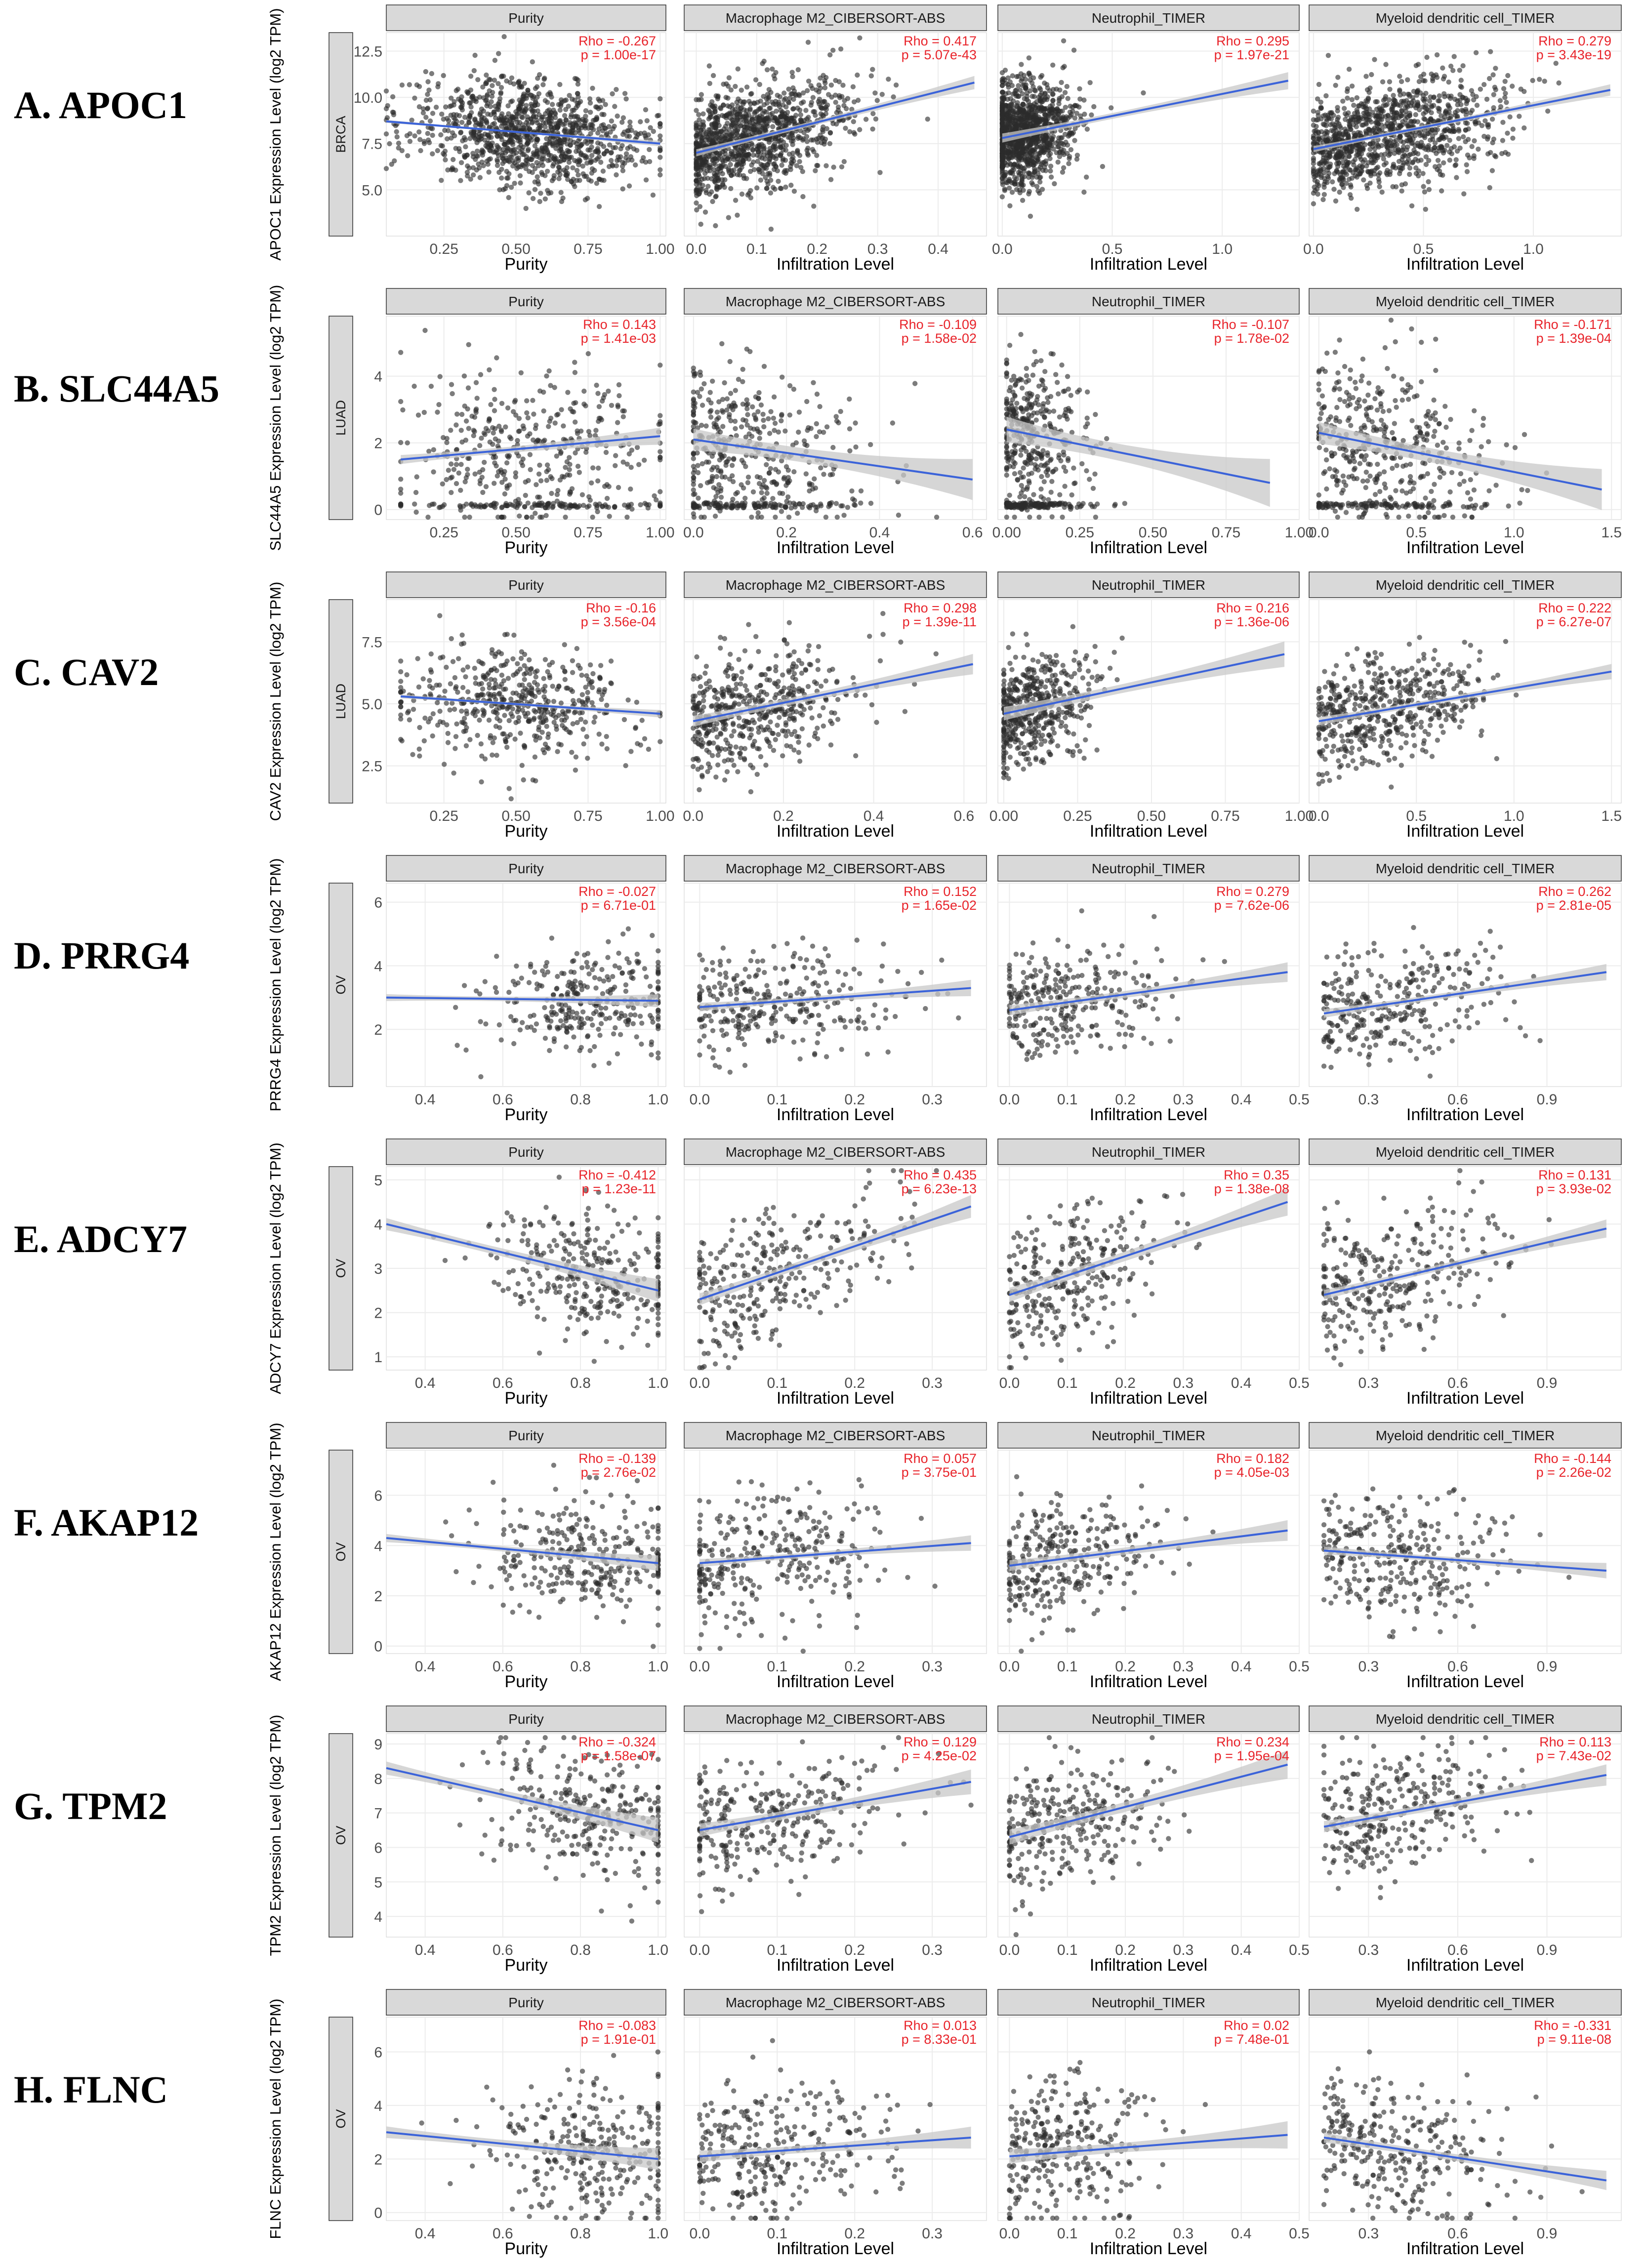 This screenshot has width=1645, height=2268. What do you see at coordinates (940, 41) in the screenshot?
I see `rho-label: Rho = 0.417` at bounding box center [940, 41].